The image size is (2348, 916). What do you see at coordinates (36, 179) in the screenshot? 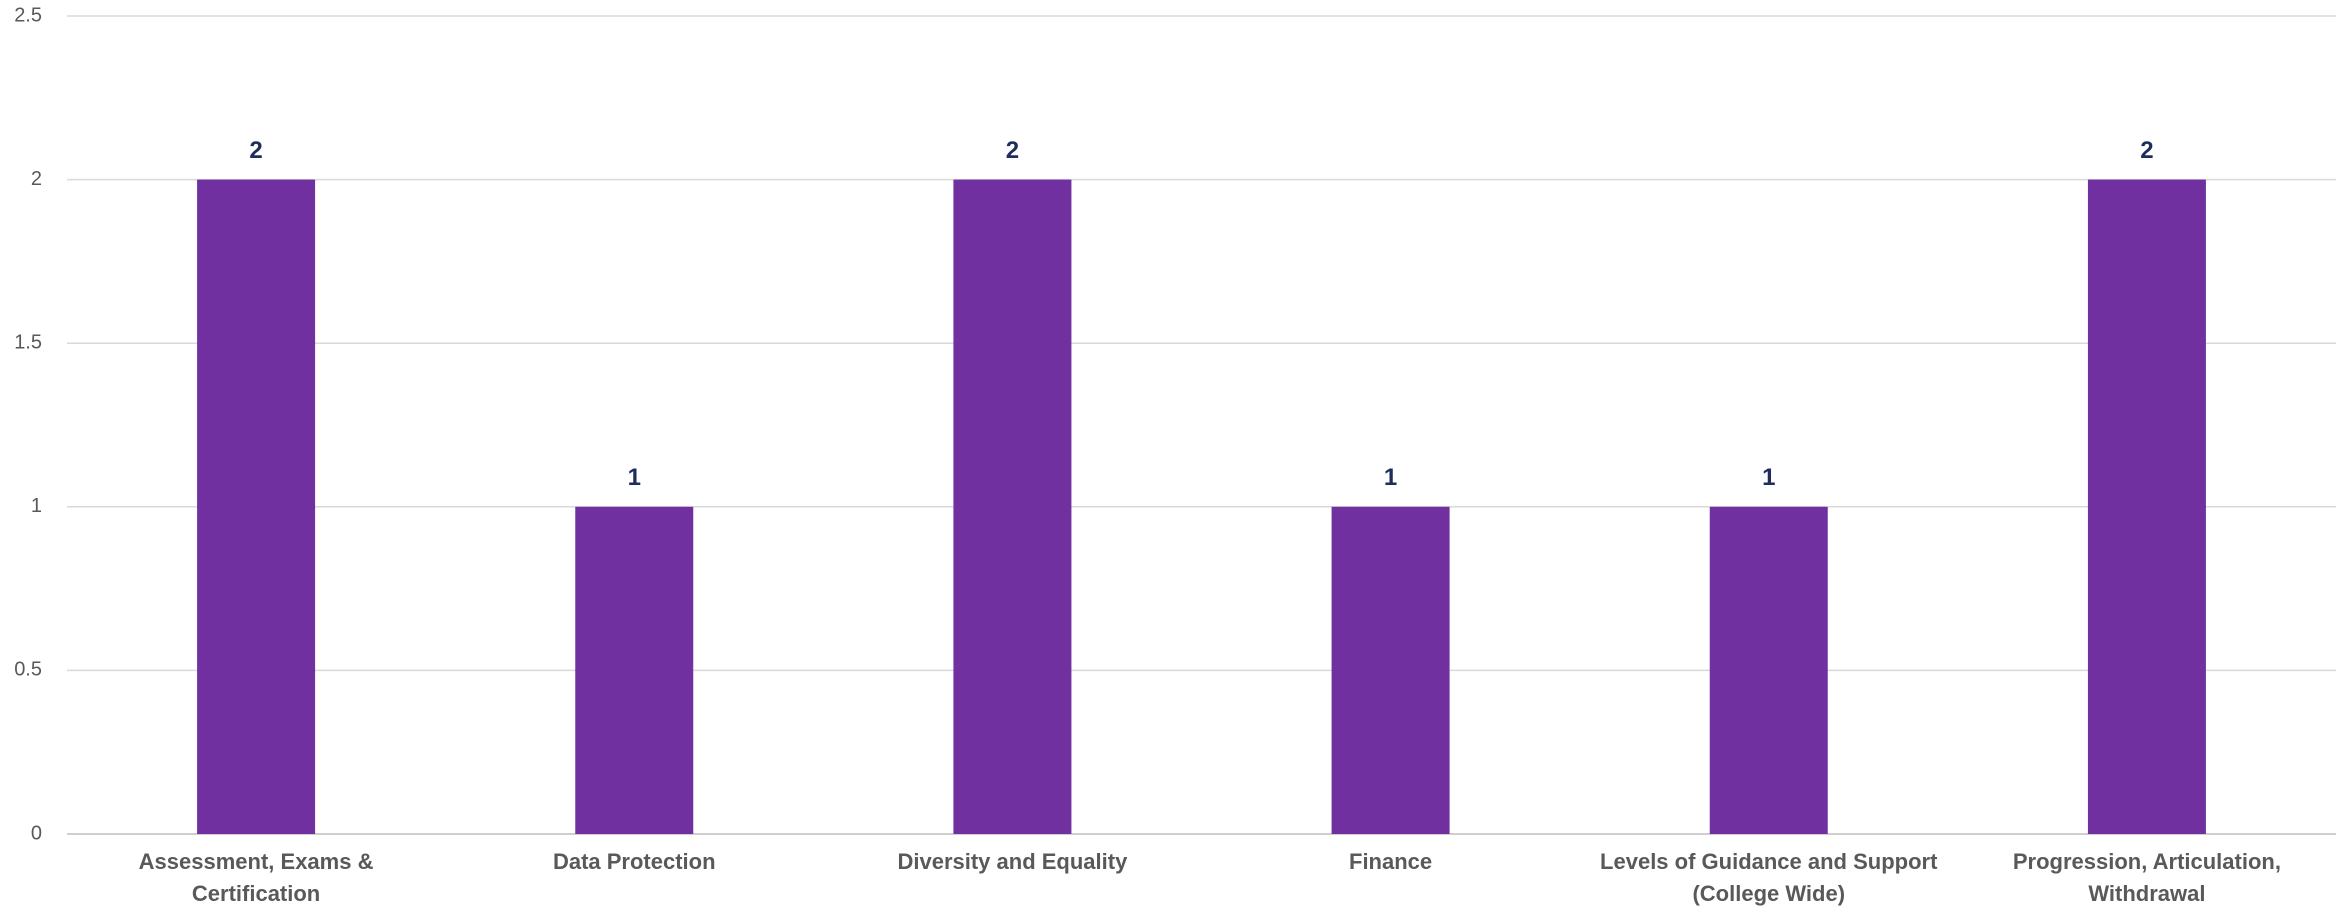
I see `y-tick-label: 2` at bounding box center [36, 179].